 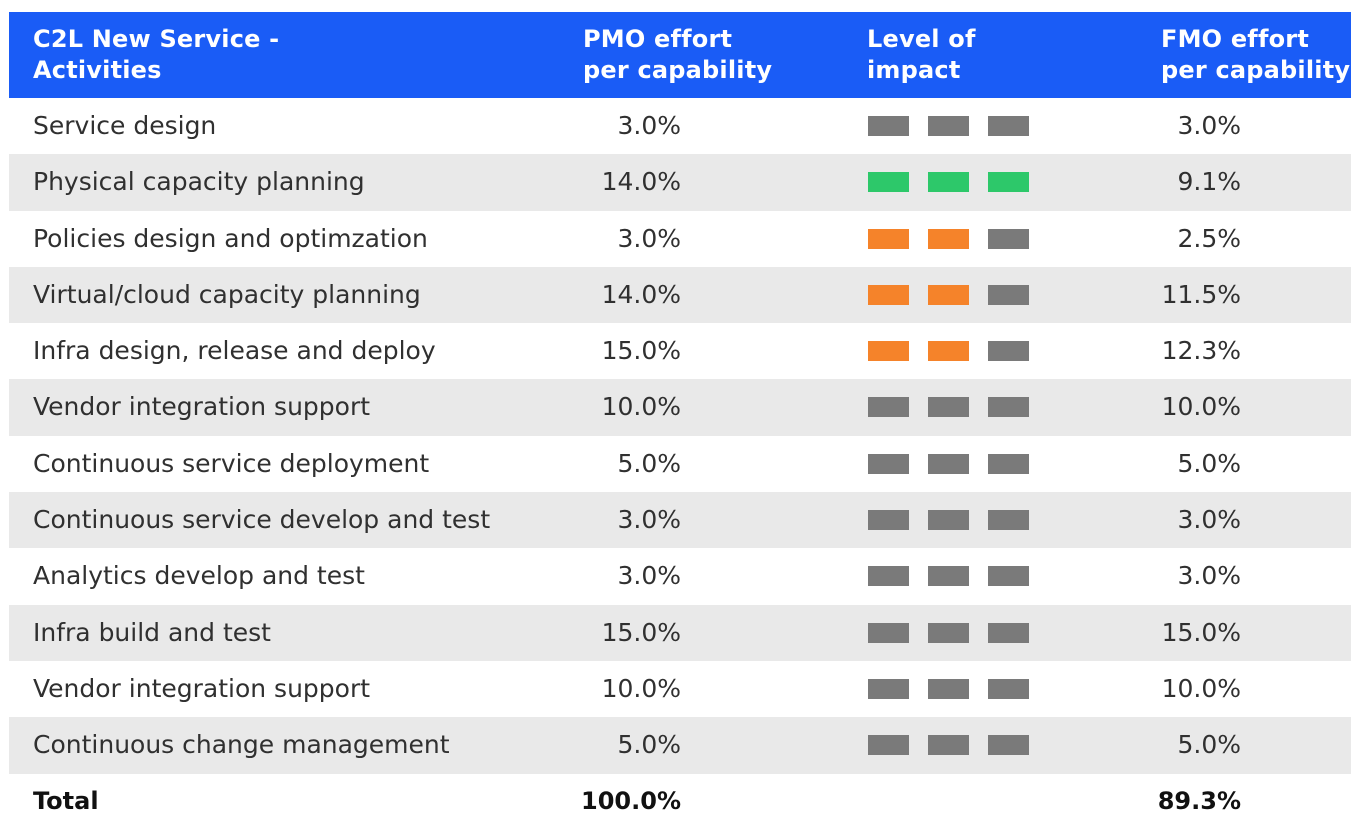 What do you see at coordinates (1201, 351) in the screenshot?
I see `fmo-effort-value: 12.3%` at bounding box center [1201, 351].